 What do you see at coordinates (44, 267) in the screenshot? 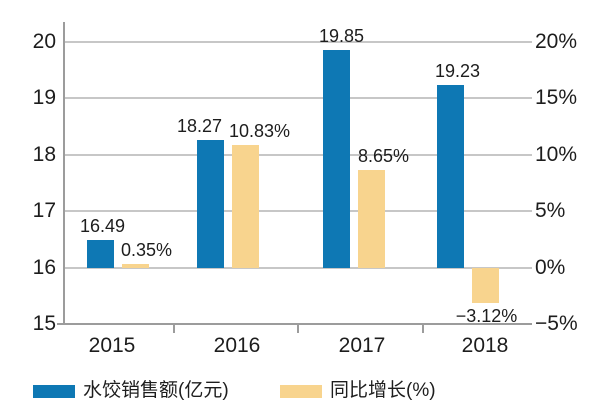
I see `left-axis-tick-label: 16` at bounding box center [44, 267].